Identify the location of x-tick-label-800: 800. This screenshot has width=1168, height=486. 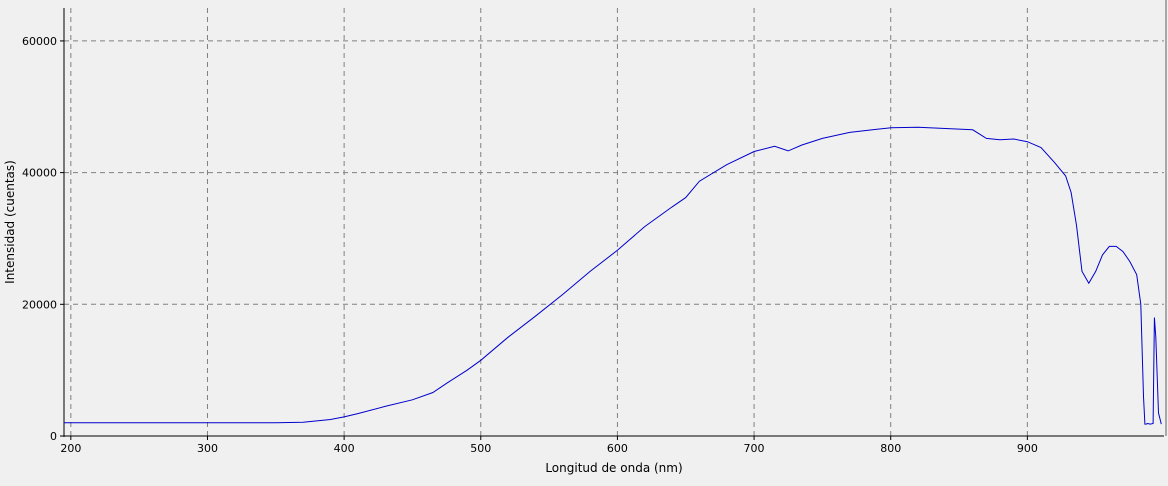
(890, 448).